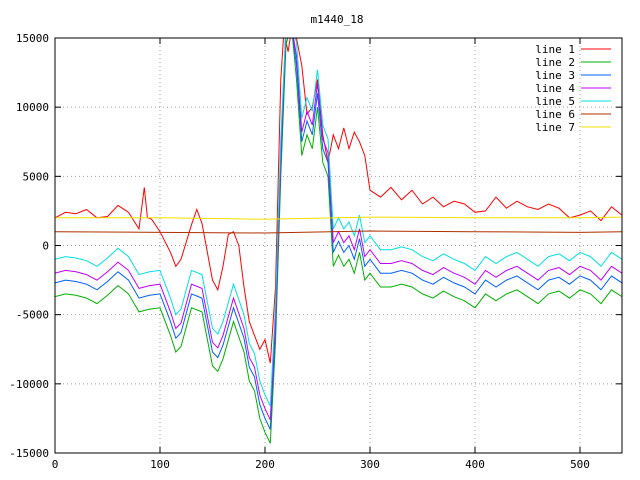 The image size is (640, 480). Describe the element at coordinates (475, 464) in the screenshot. I see `x-tick-label: 400` at that location.